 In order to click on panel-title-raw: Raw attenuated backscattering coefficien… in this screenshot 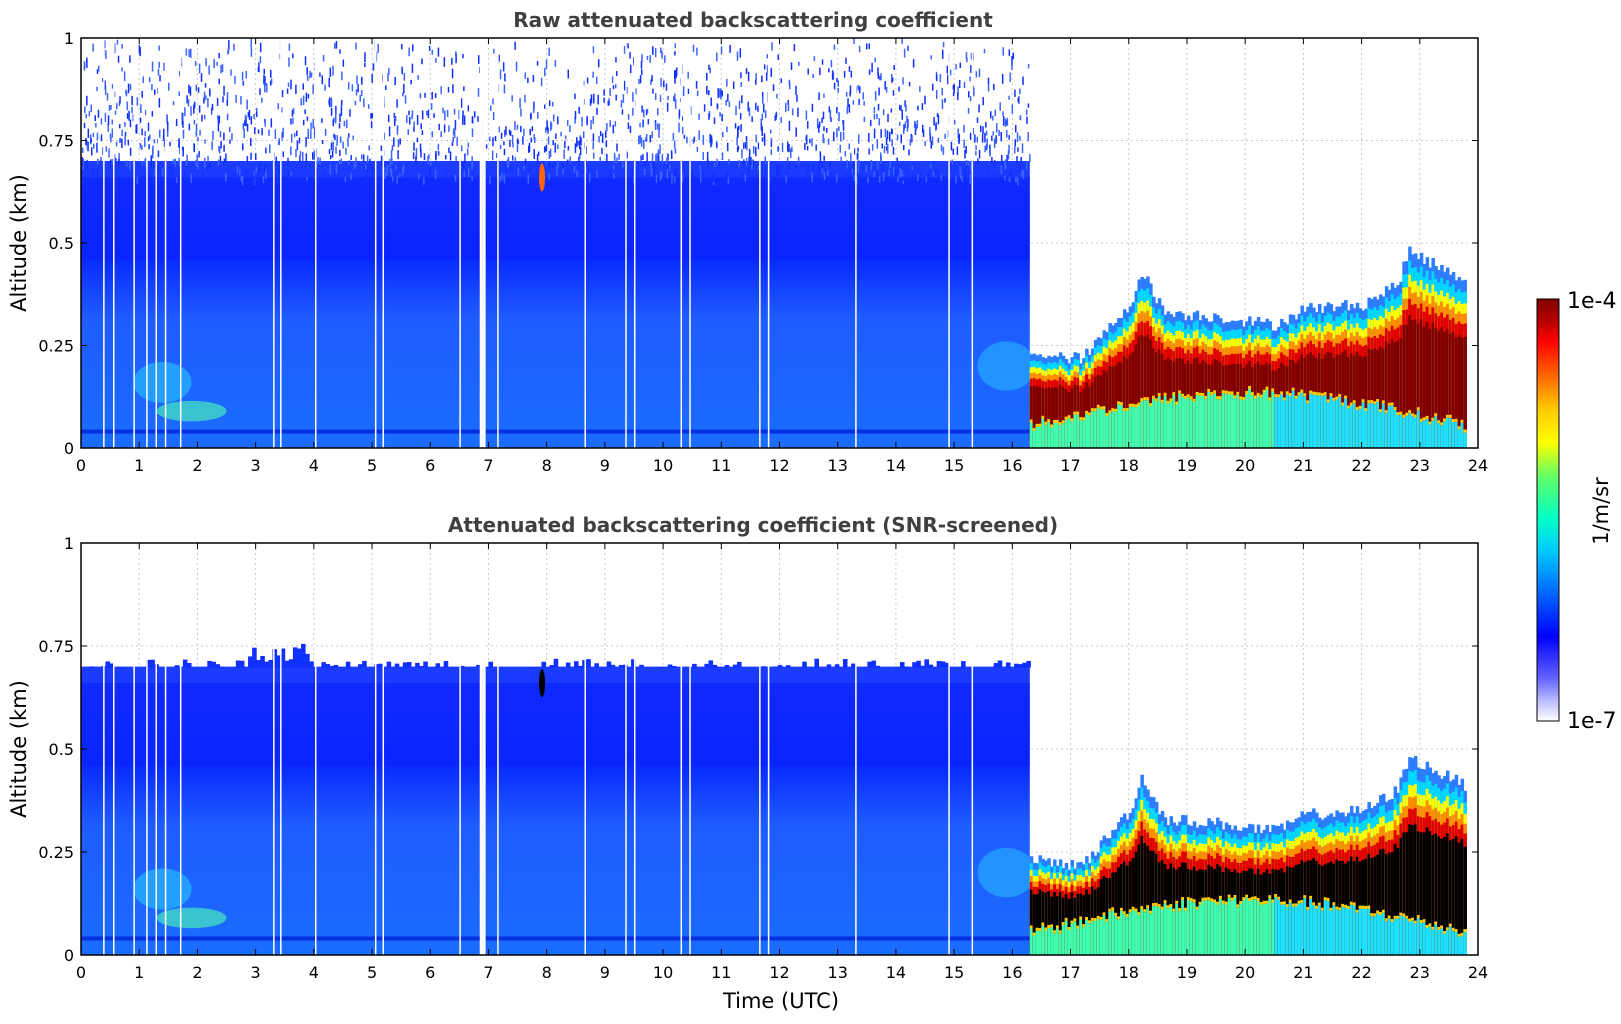, I will do `click(753, 20)`.